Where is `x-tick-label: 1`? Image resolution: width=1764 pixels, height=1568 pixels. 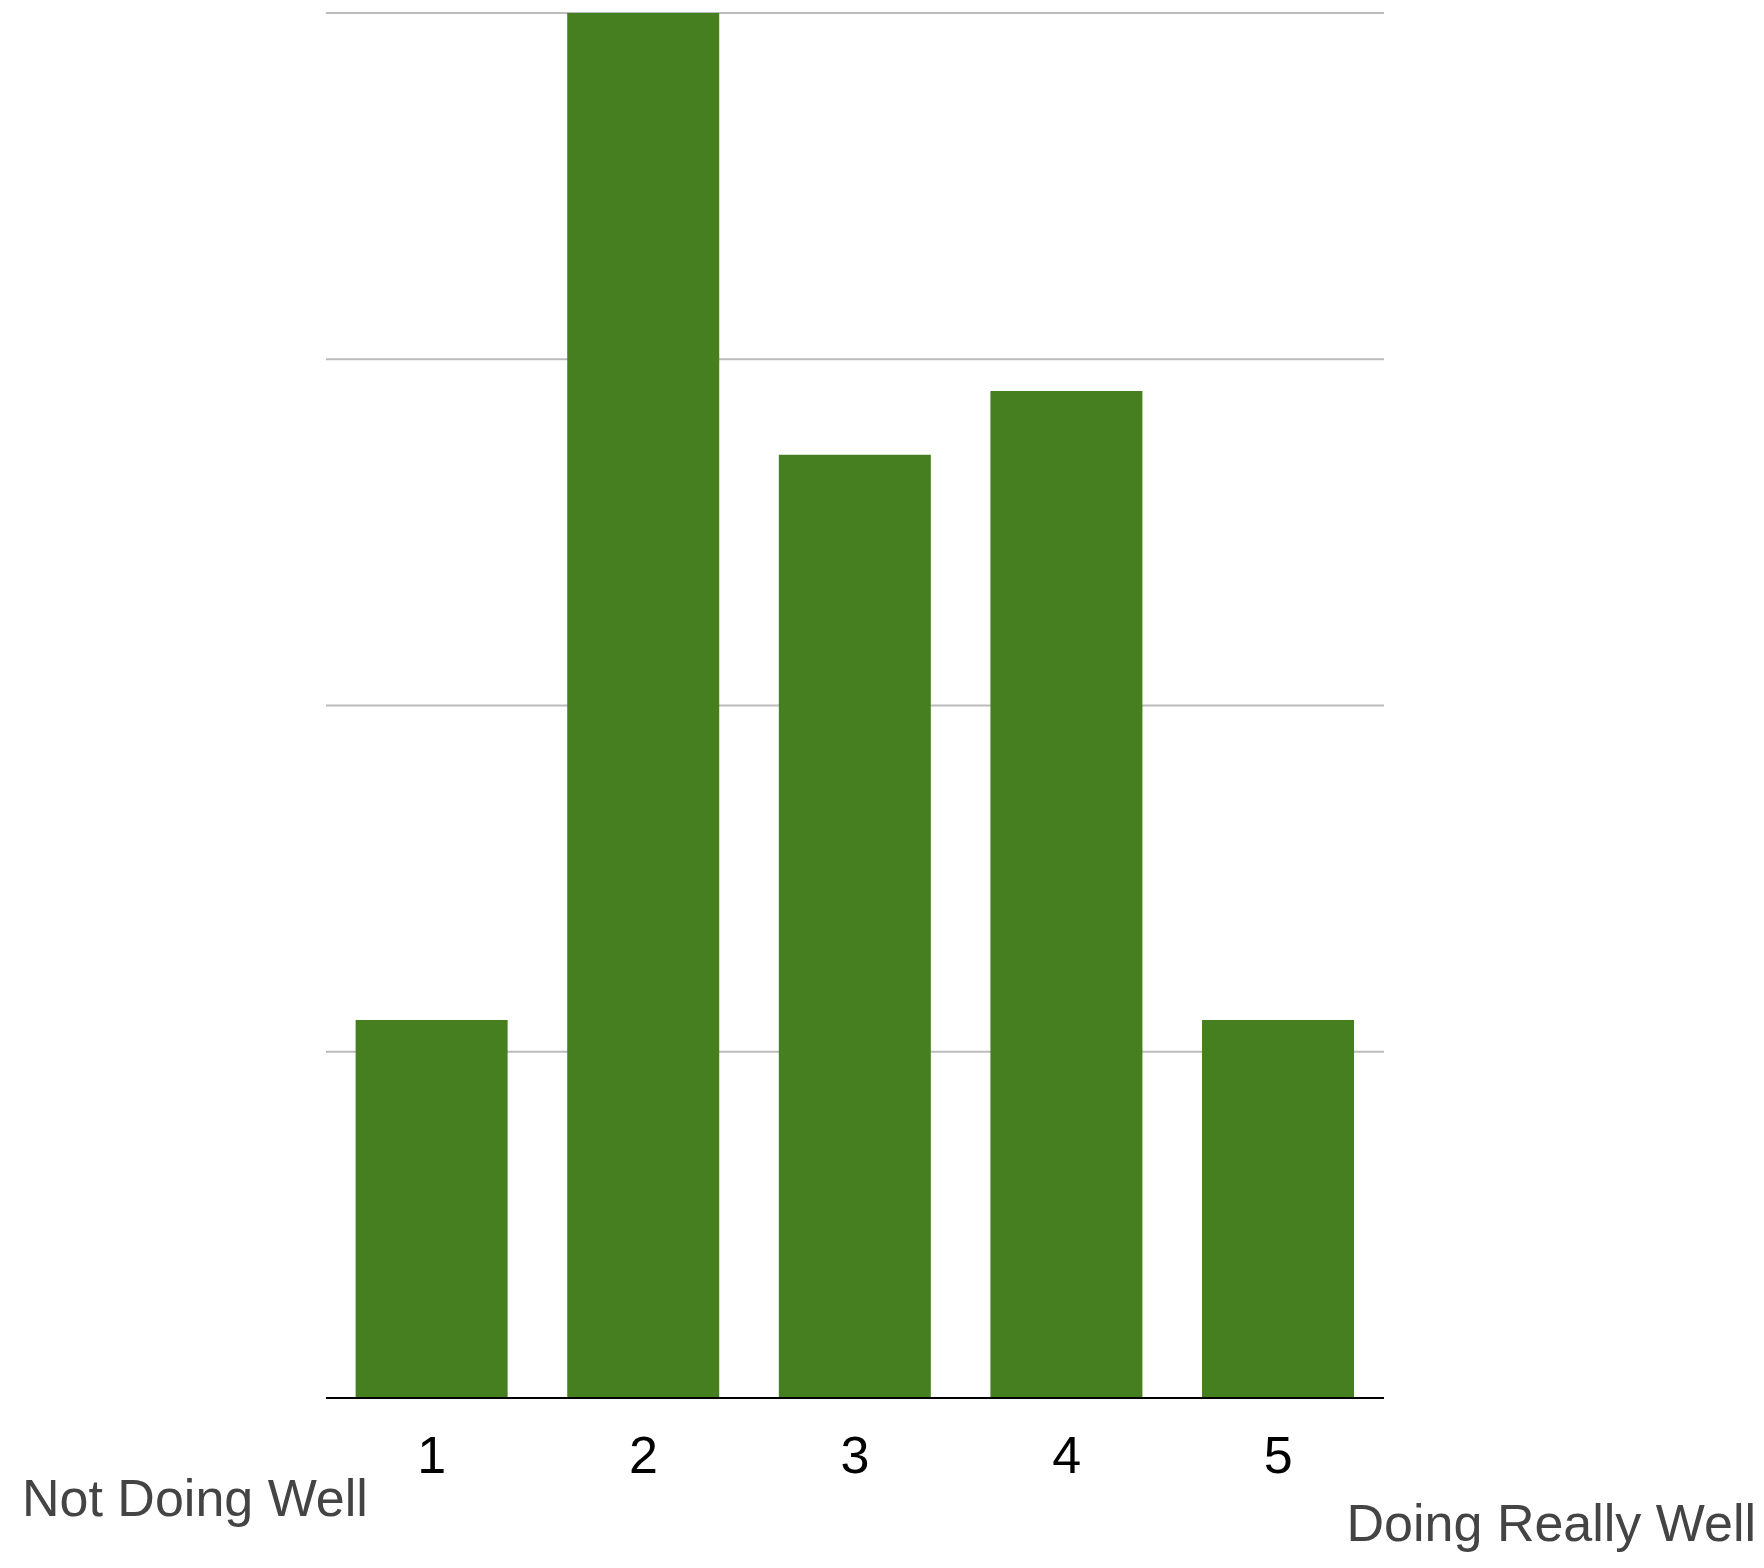 x-tick-label: 1 is located at coordinates (432, 1454).